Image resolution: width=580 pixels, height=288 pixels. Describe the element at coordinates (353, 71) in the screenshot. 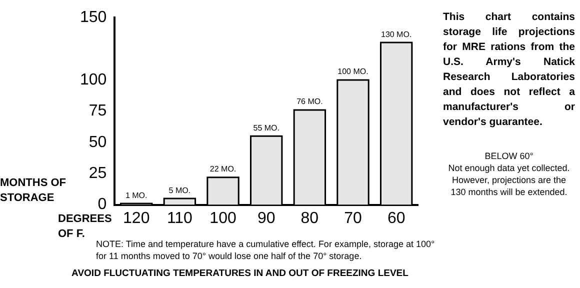

I see `data-label: 100 MO.` at that location.